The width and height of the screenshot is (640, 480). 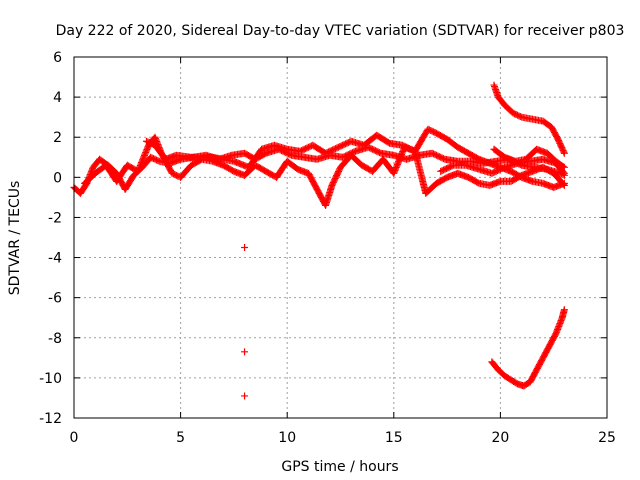 I want to click on x-tick-label: 10, so click(x=287, y=438).